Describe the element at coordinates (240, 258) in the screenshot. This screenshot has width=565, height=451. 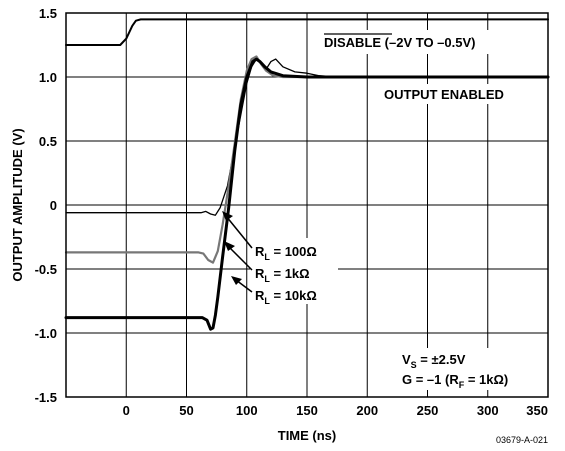
I see `rl-1k-arrow` at that location.